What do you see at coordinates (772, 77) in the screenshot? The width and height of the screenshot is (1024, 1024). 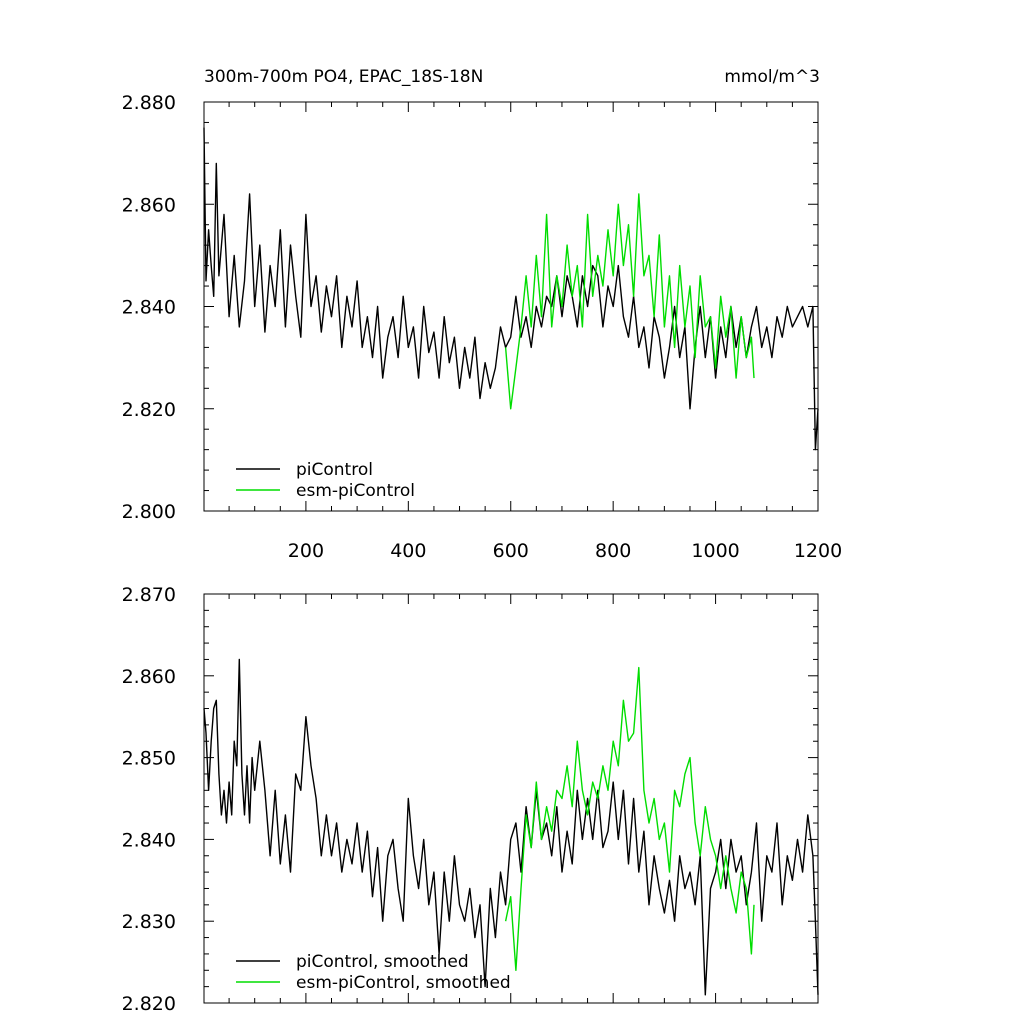 I see `units-label: mmol/m^3` at bounding box center [772, 77].